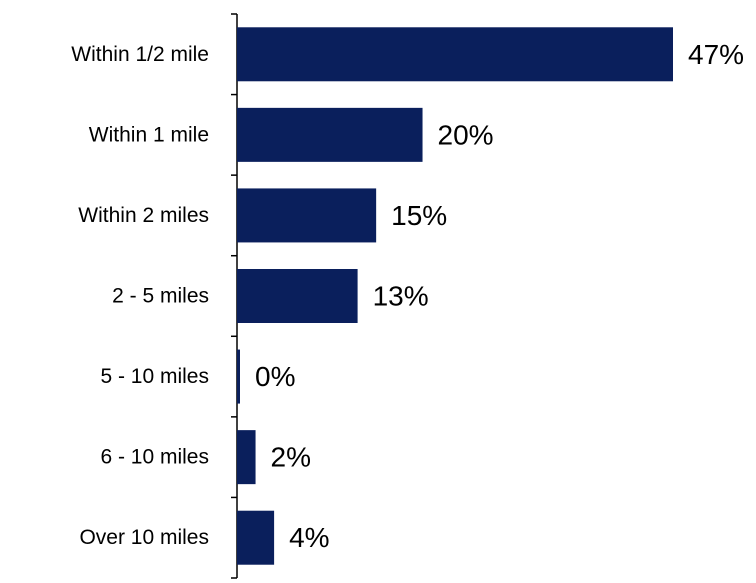 This screenshot has height=583, width=756. Describe the element at coordinates (143, 215) in the screenshot. I see `category-label: Within 2 miles` at that location.